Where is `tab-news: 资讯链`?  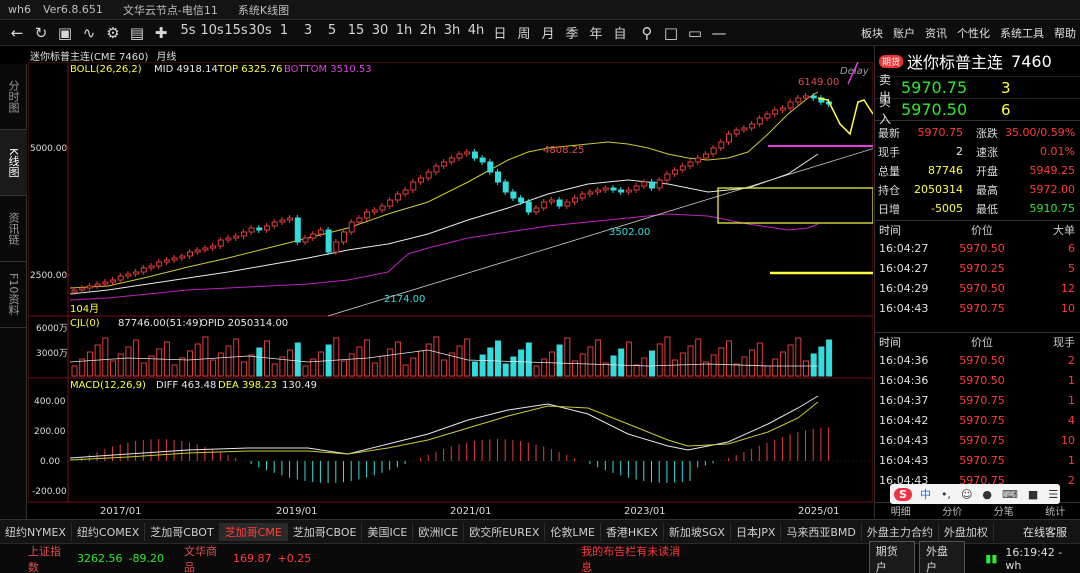 tab-news: 资讯链 is located at coordinates (13, 229).